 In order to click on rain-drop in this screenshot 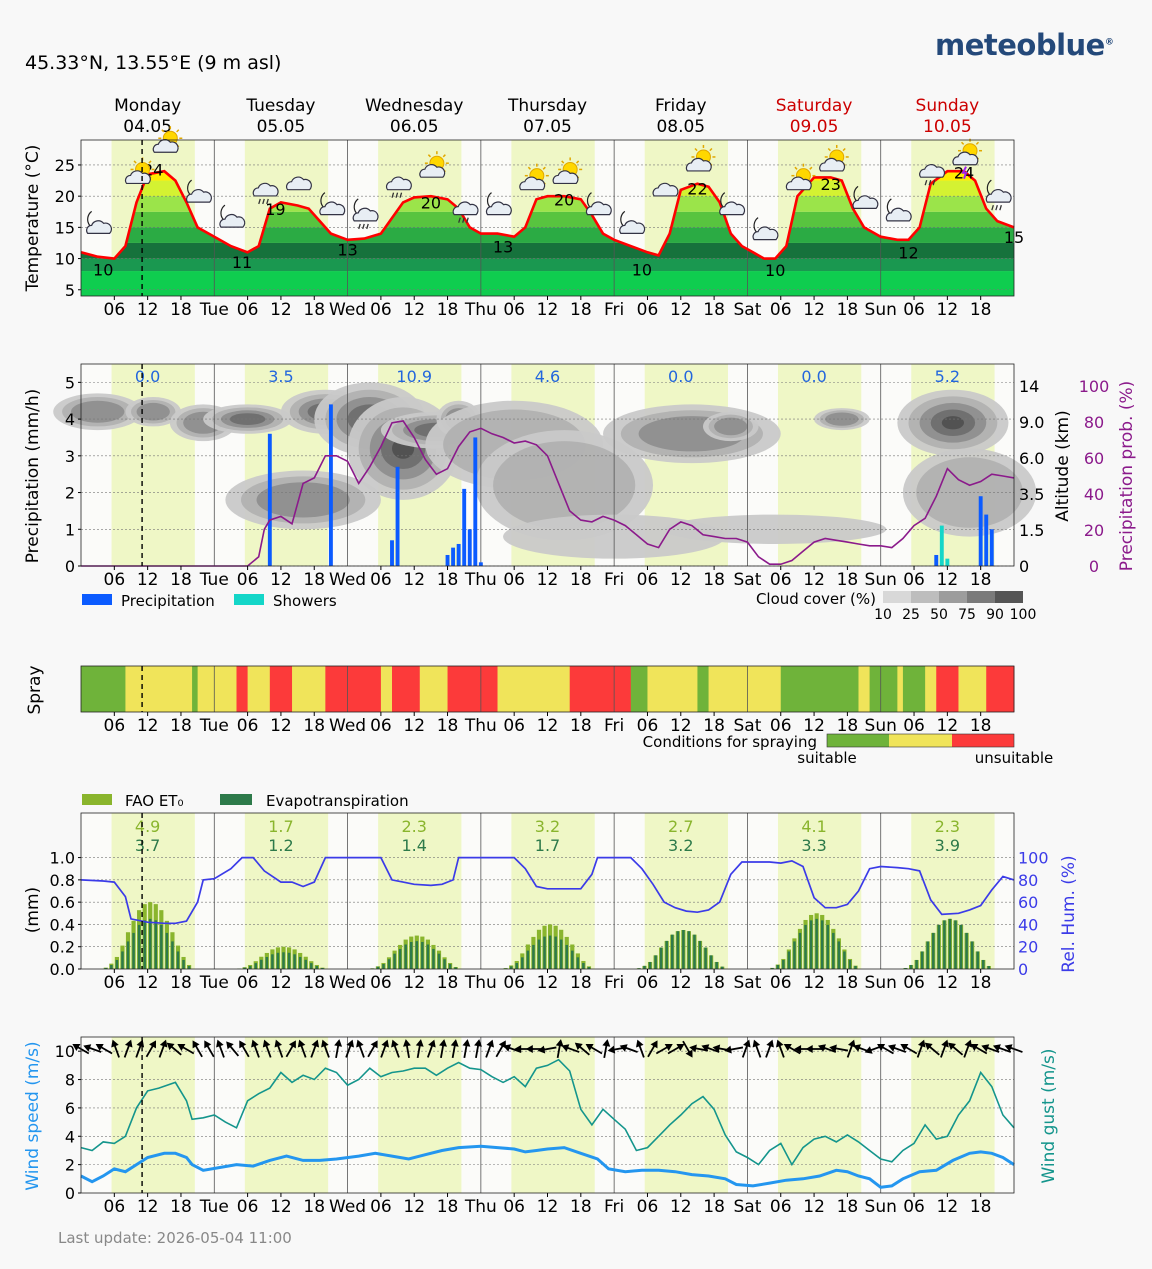, I will do `click(393, 195)`.